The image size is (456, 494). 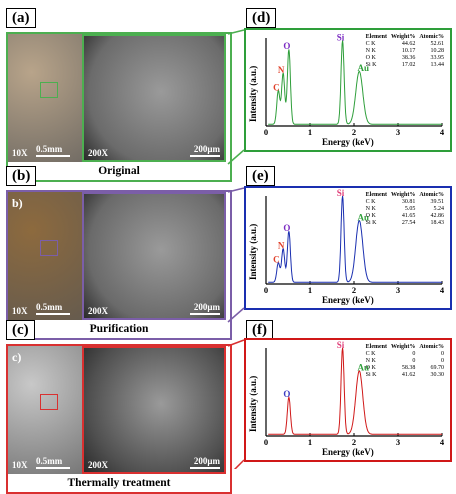 What do you see at coordinates (259, 330) in the screenshot?
I see `panel-label: (f)` at bounding box center [259, 330].